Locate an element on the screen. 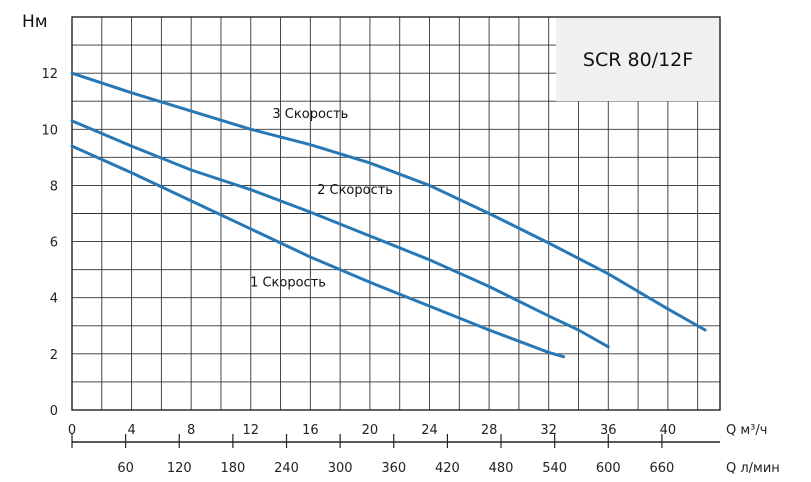 This screenshot has width=811, height=482. x-tick-label: 20 is located at coordinates (370, 430).